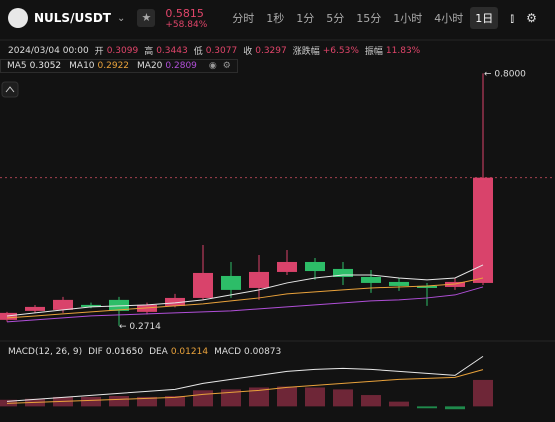 Image resolution: width=555 pixels, height=422 pixels. I want to click on date: 2024/03/04 00:00, so click(48, 50).